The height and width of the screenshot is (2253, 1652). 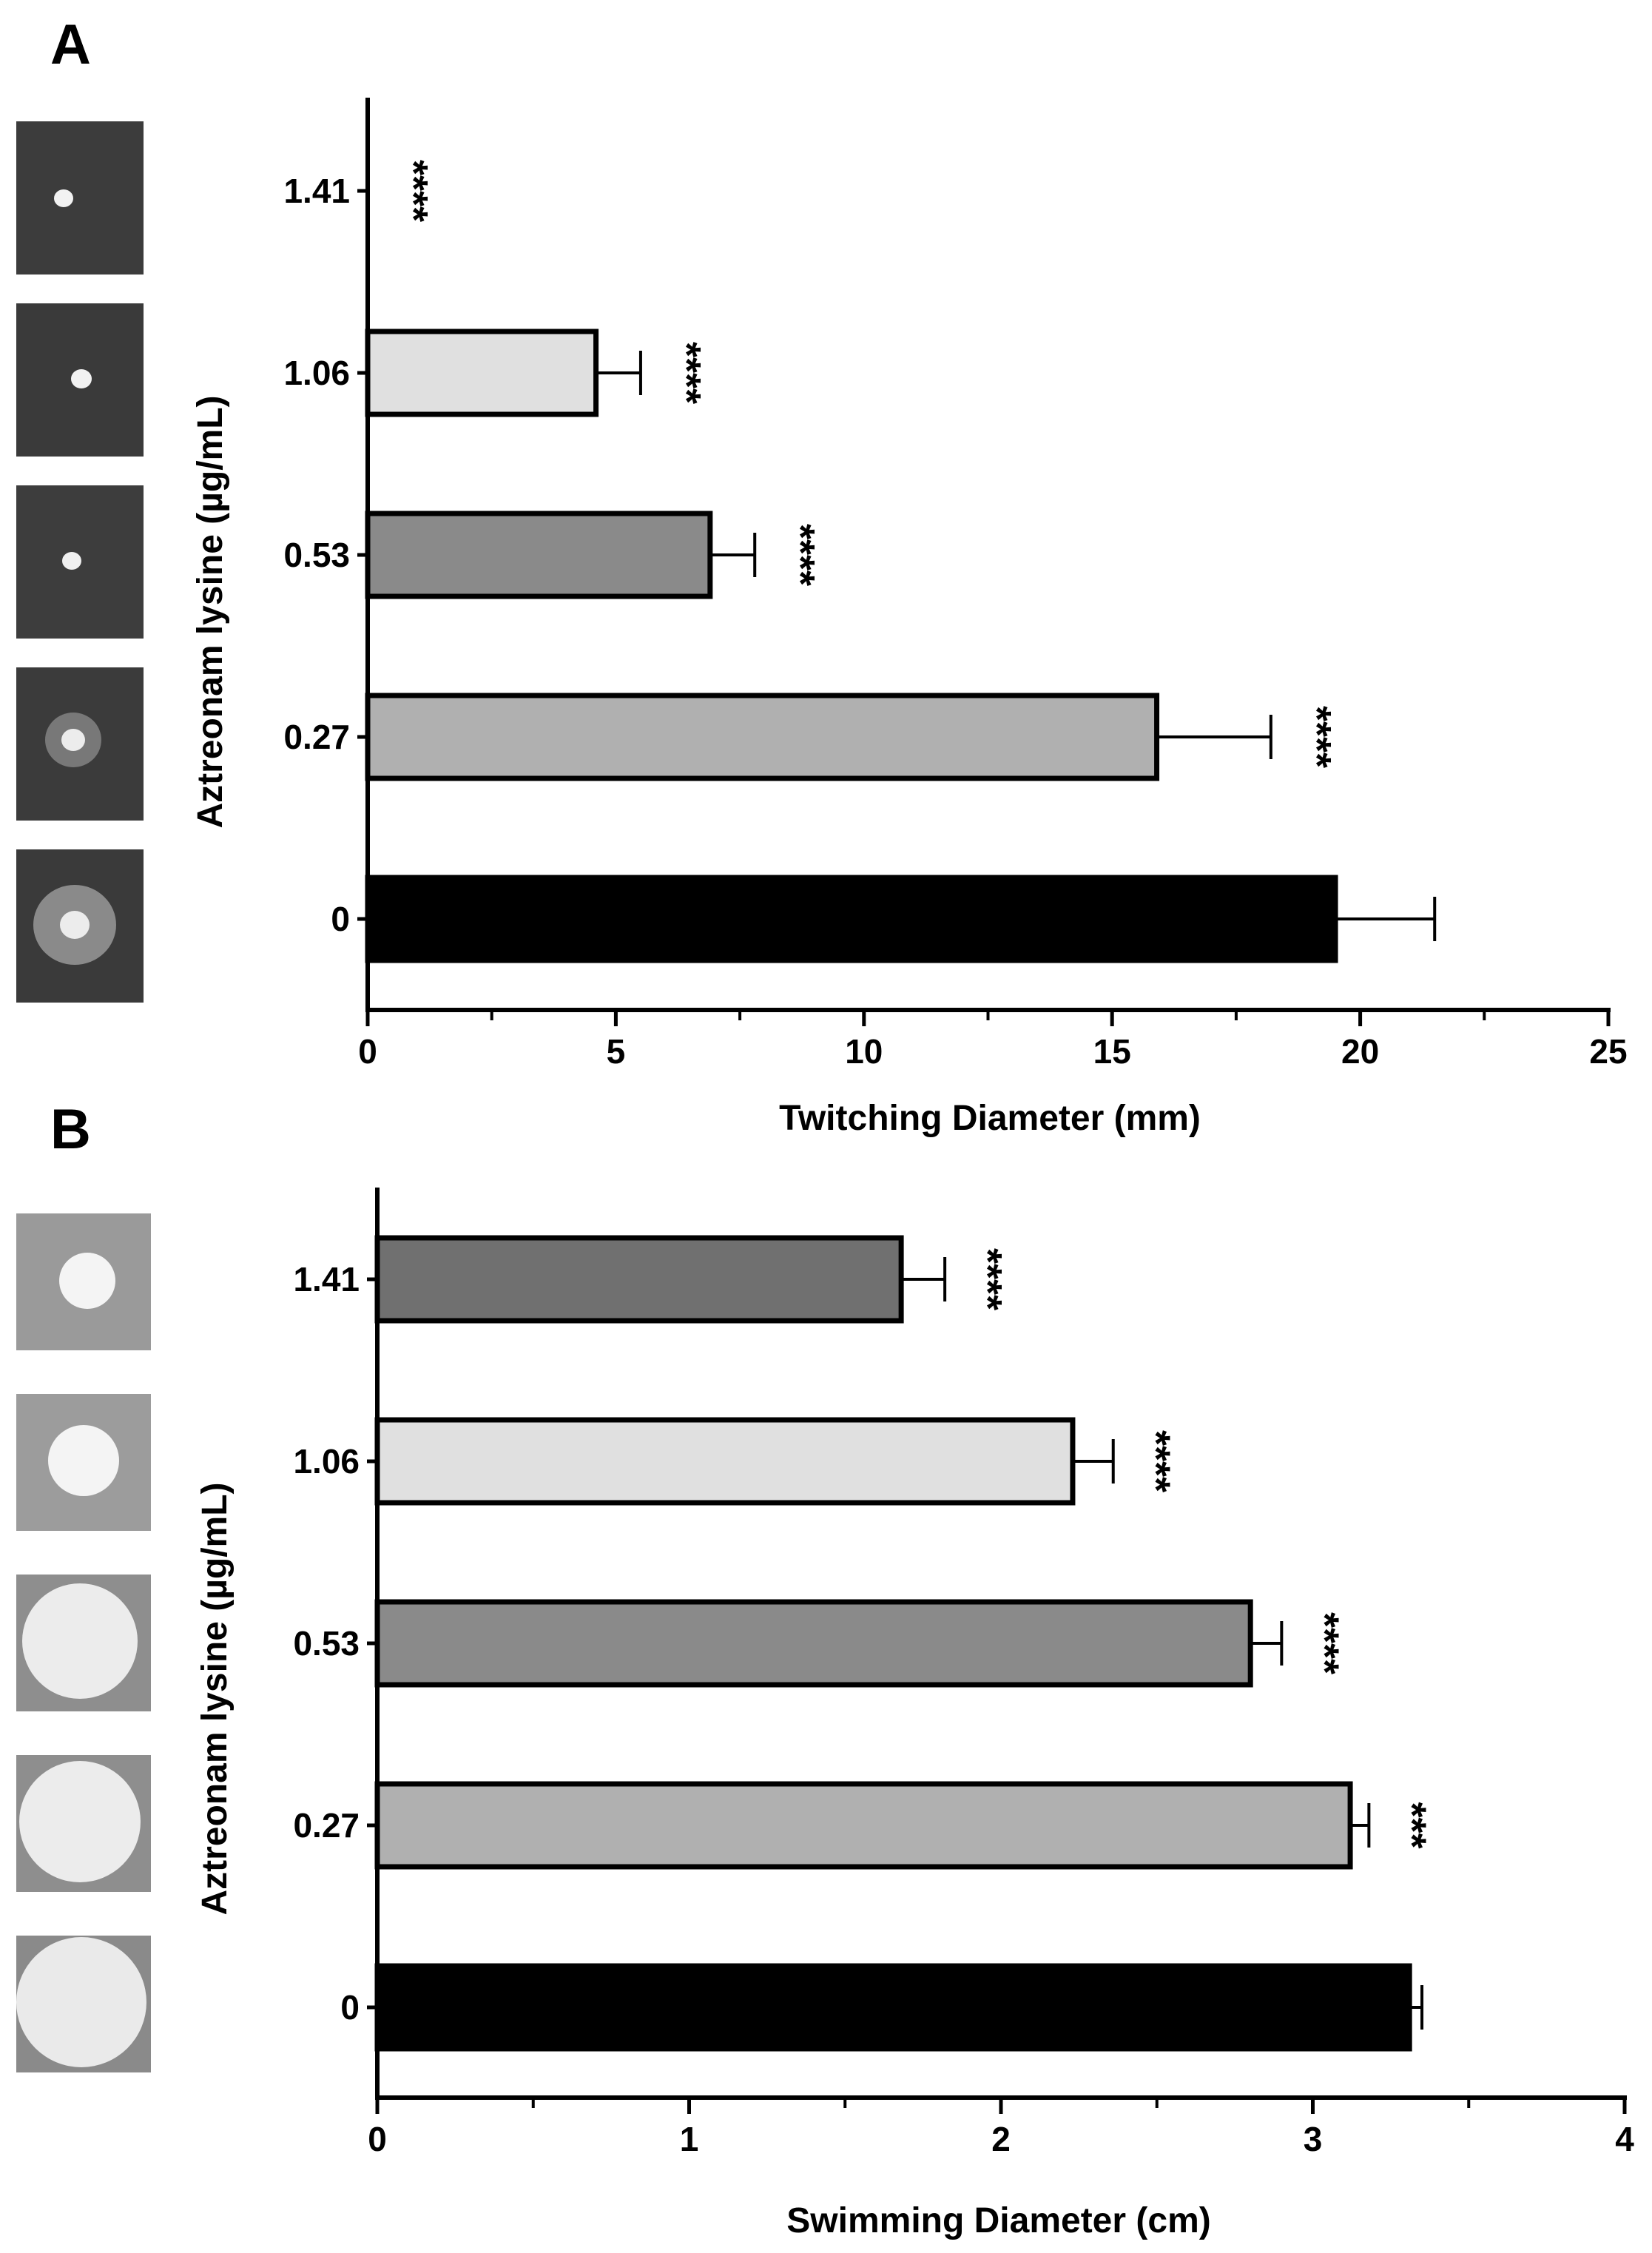 I want to click on x-tick-label: 1, so click(x=689, y=2139).